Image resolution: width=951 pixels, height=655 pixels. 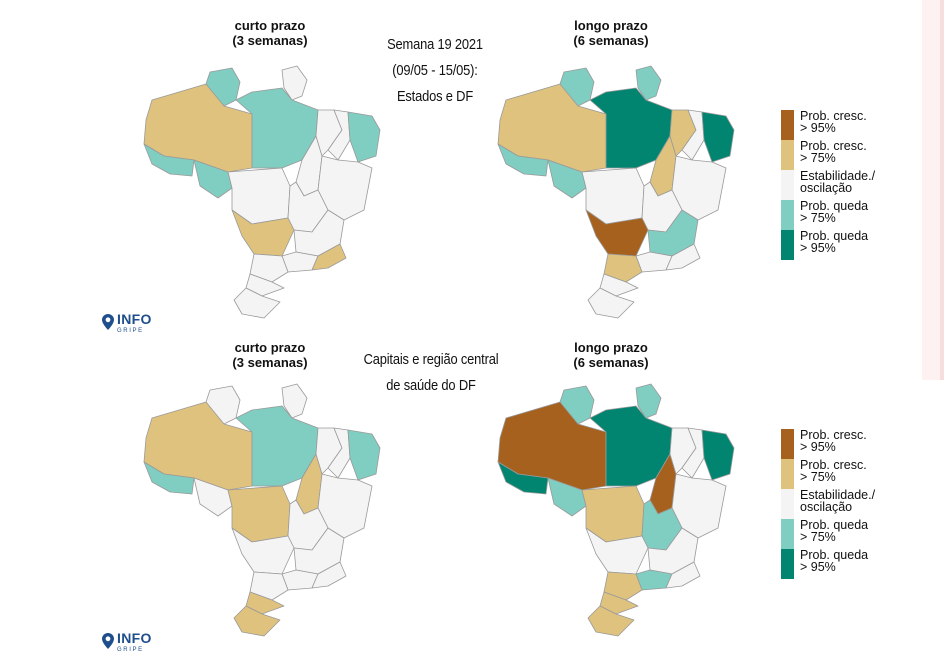 What do you see at coordinates (611, 33) in the screenshot?
I see `map-title-states-long: longo prazo (6 semanas)` at bounding box center [611, 33].